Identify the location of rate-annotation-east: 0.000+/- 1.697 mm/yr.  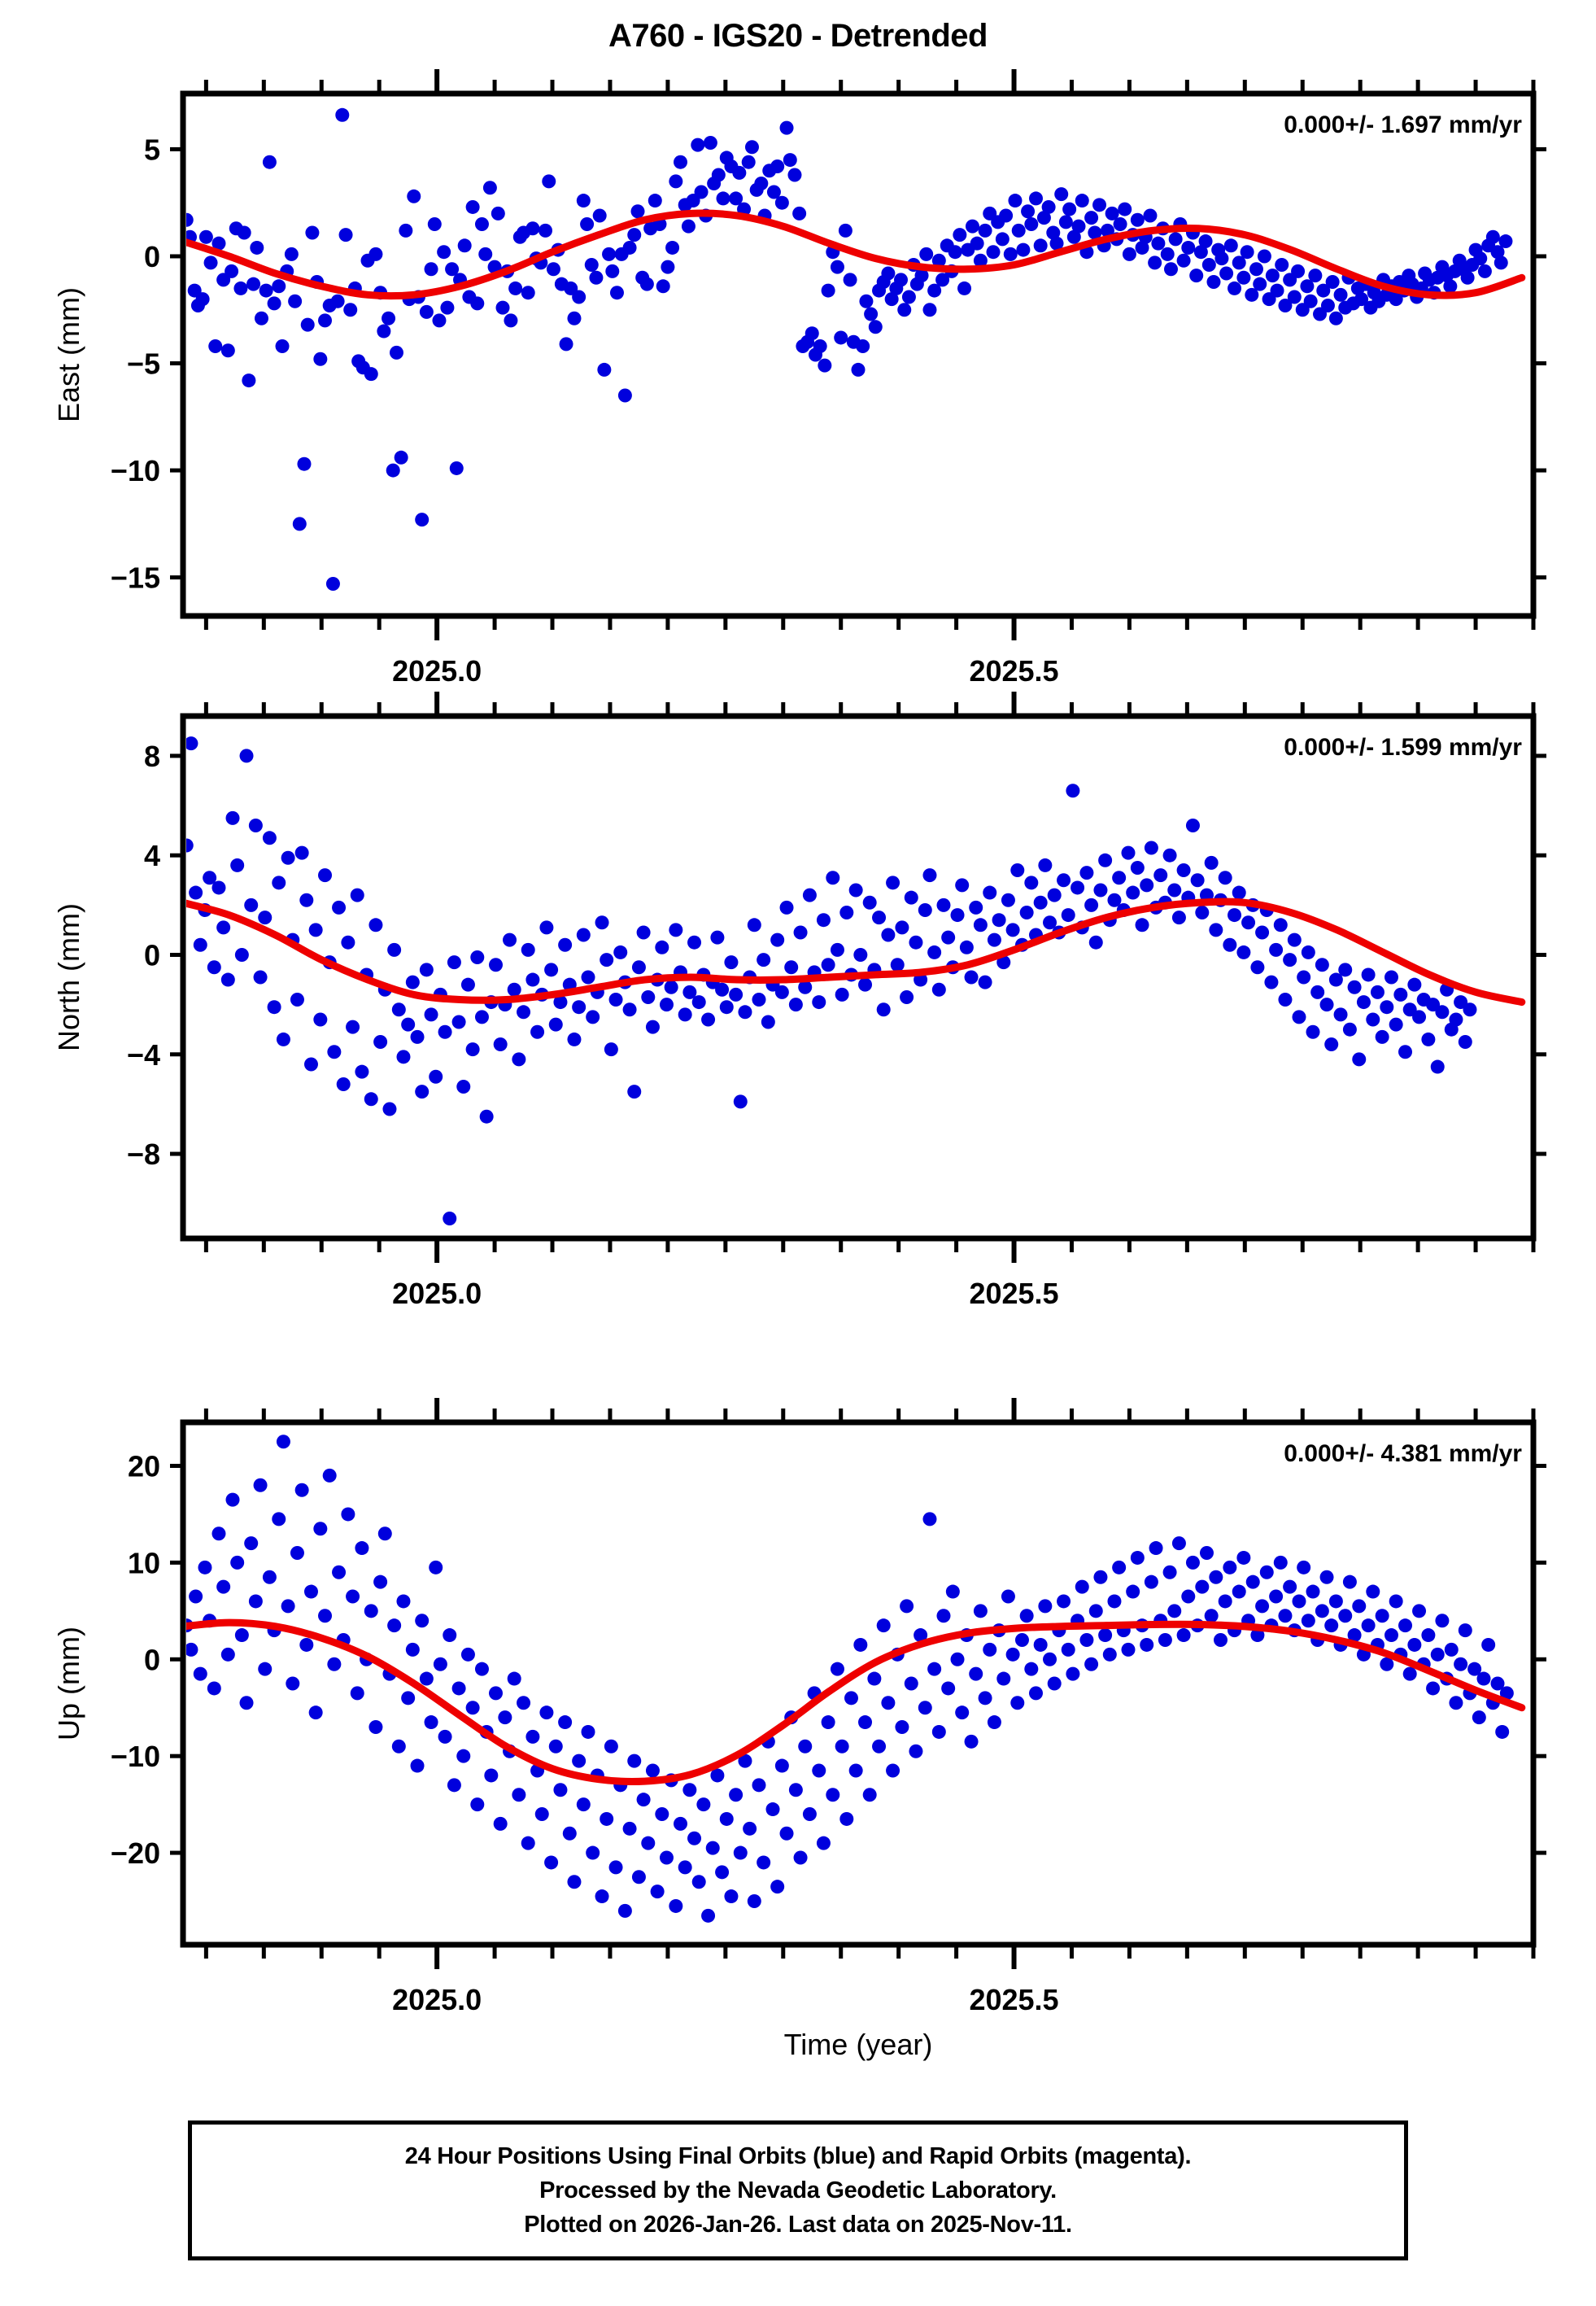
(1403, 124).